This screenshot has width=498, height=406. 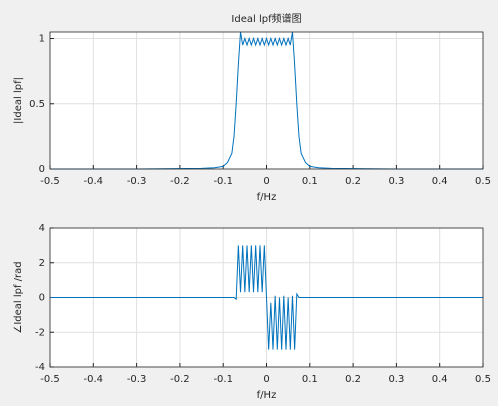 I want to click on y-axis-label: ∠Ideal lpf /rad, so click(x=18, y=297).